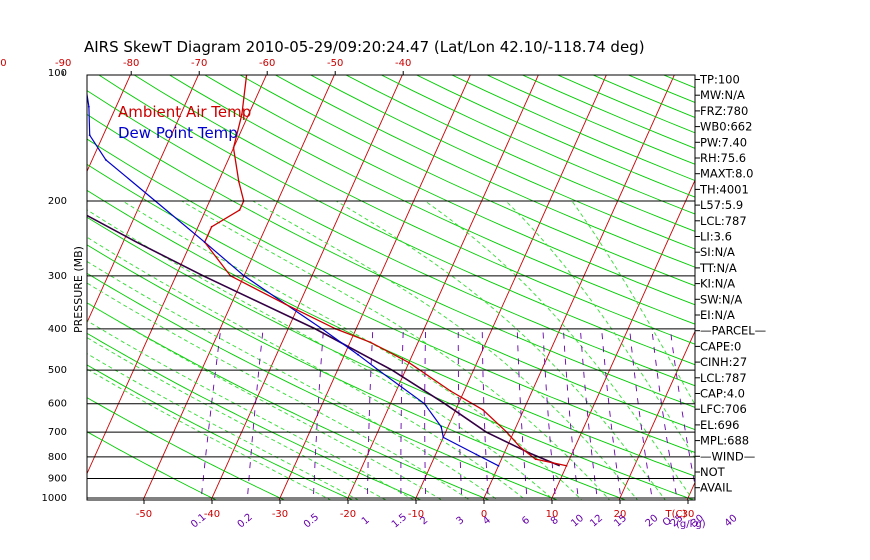  What do you see at coordinates (366, 521) in the screenshot?
I see `mixing-ratio-label: 1` at bounding box center [366, 521].